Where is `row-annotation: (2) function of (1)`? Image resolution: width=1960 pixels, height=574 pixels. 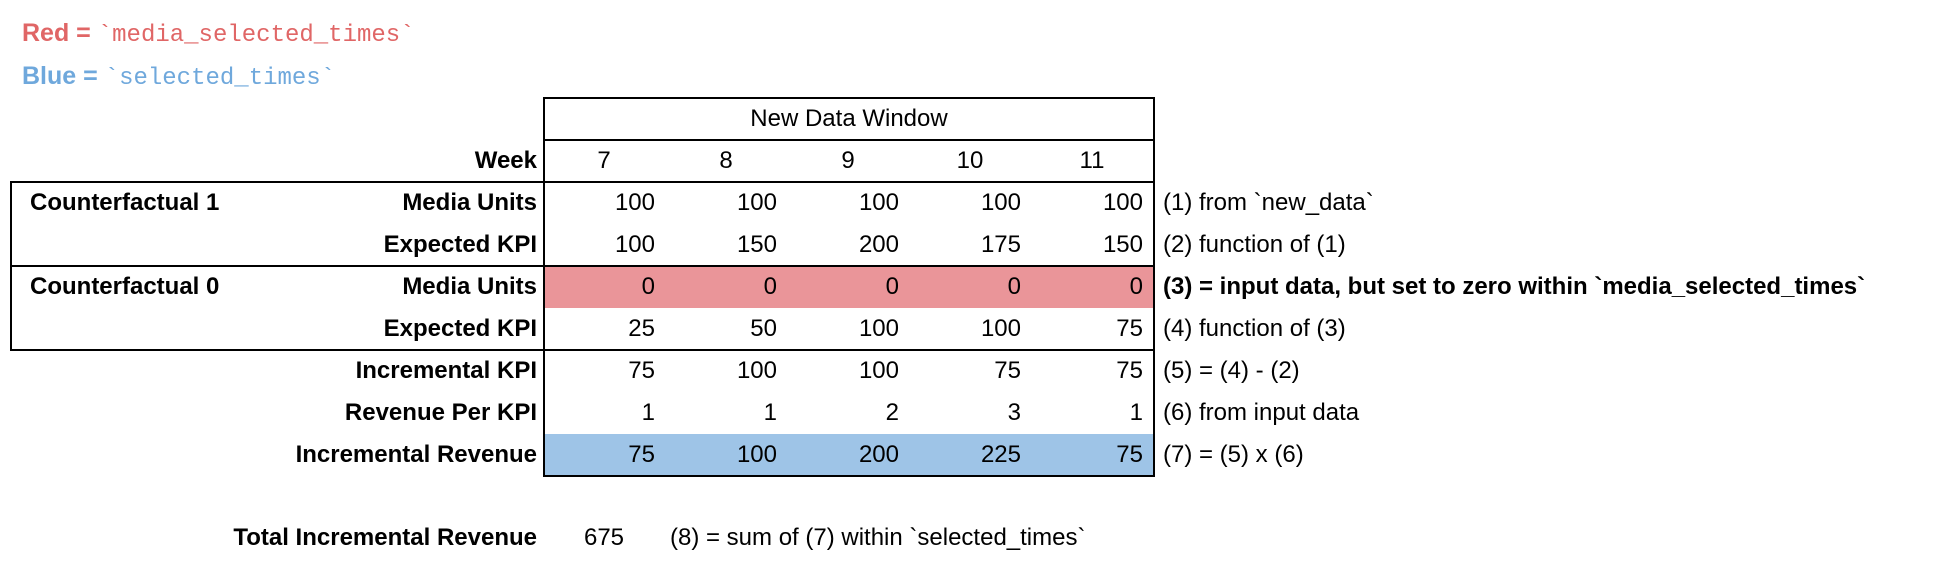
row-annotation: (2) function of (1) is located at coordinates (1254, 244).